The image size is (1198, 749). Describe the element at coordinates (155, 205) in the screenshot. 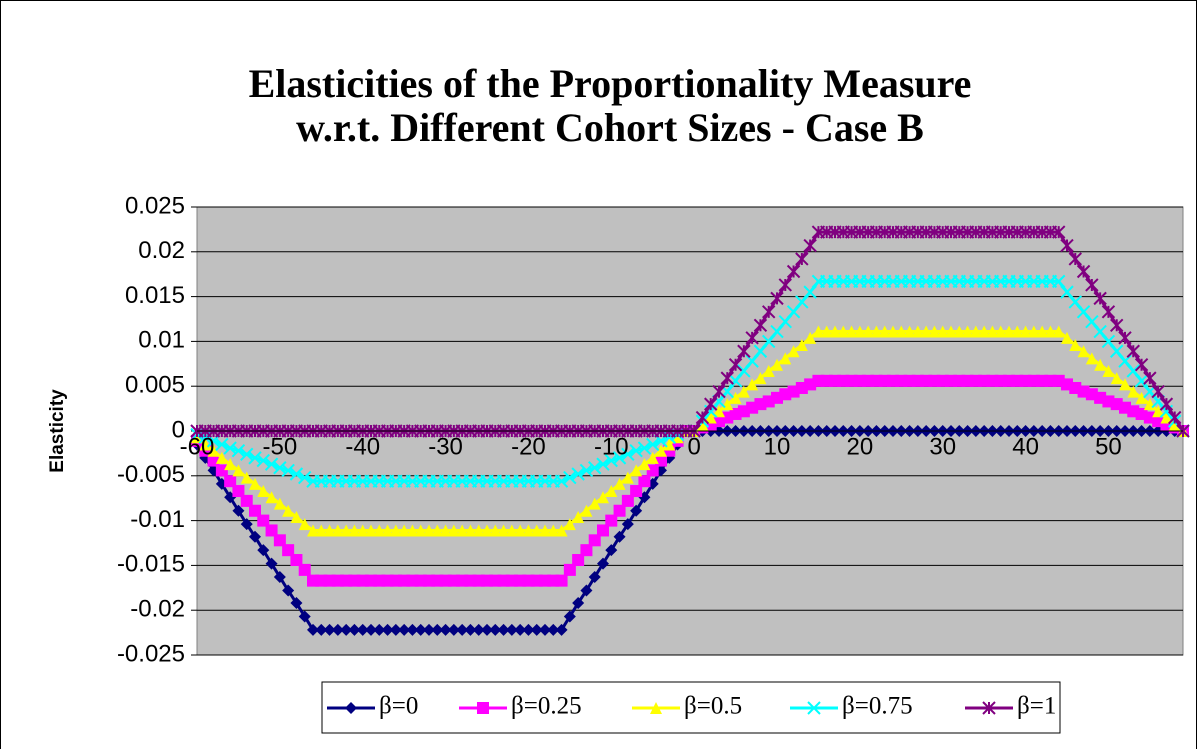

I see `y-tick-label: 0.025` at that location.